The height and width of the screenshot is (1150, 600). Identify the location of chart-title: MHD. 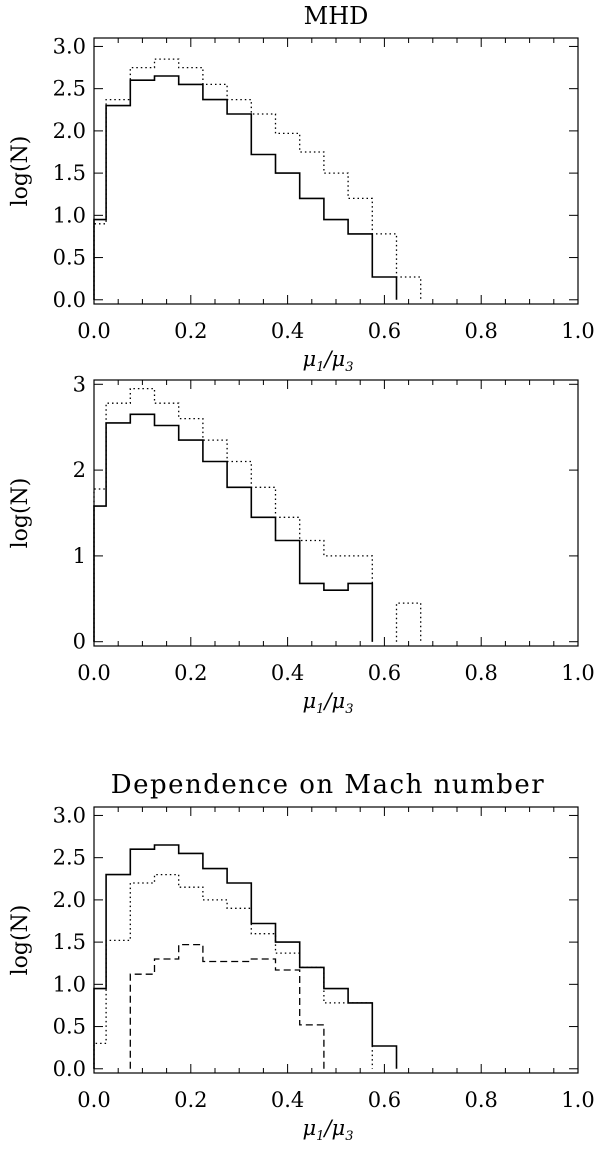
(336, 16).